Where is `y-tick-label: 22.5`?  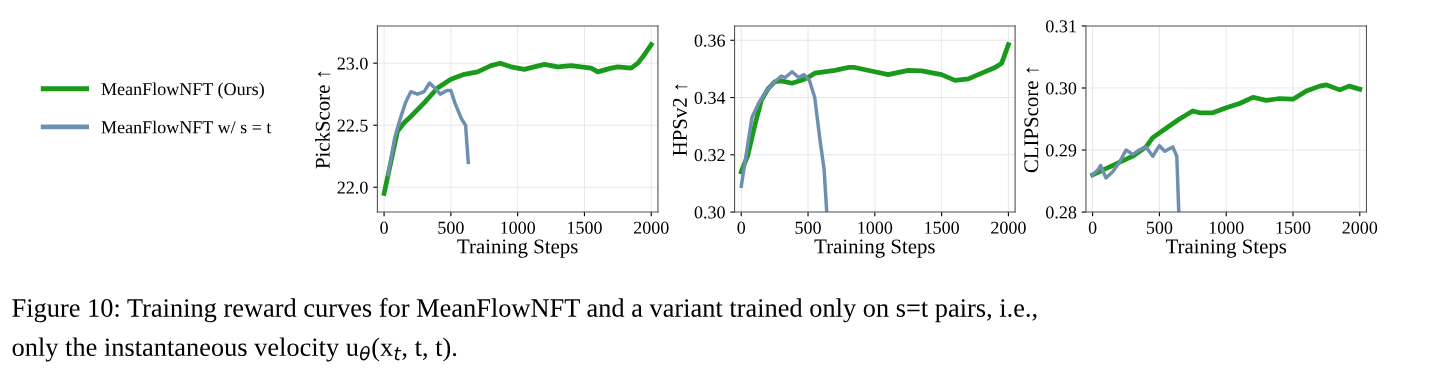 y-tick-label: 22.5 is located at coordinates (352, 125).